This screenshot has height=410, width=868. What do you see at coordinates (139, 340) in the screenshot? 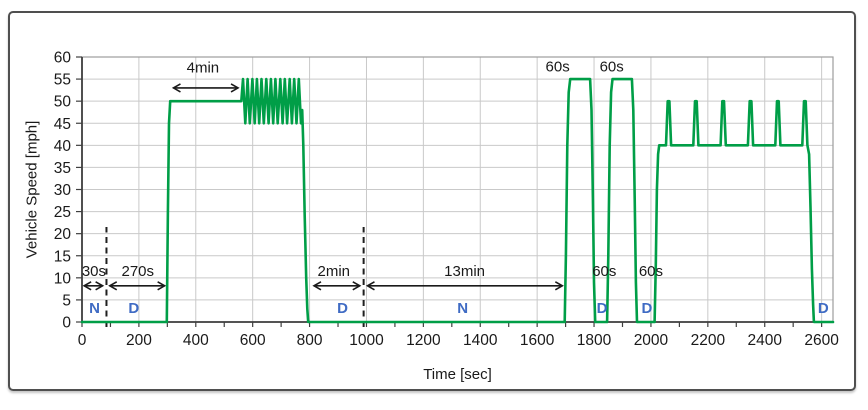
I see `x-tick-label: 200` at bounding box center [139, 340].